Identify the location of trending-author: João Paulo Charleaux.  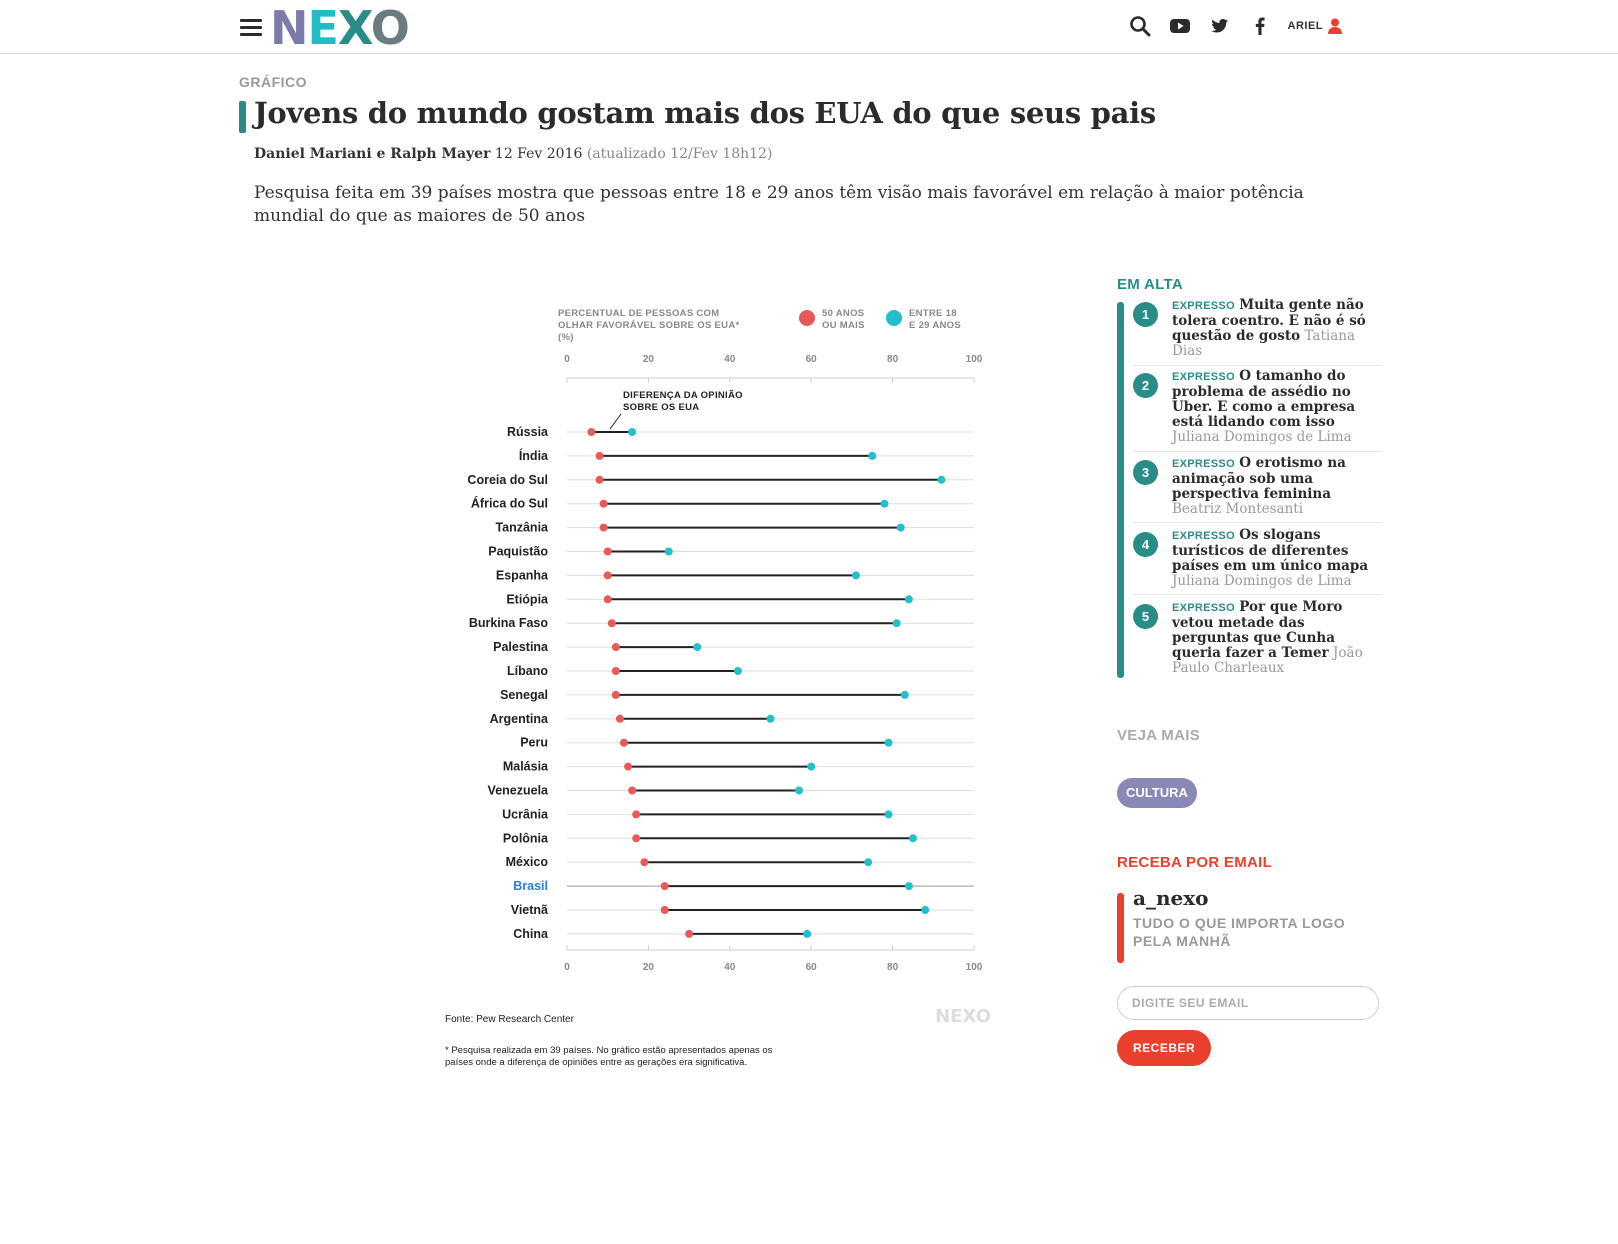
(1267, 660).